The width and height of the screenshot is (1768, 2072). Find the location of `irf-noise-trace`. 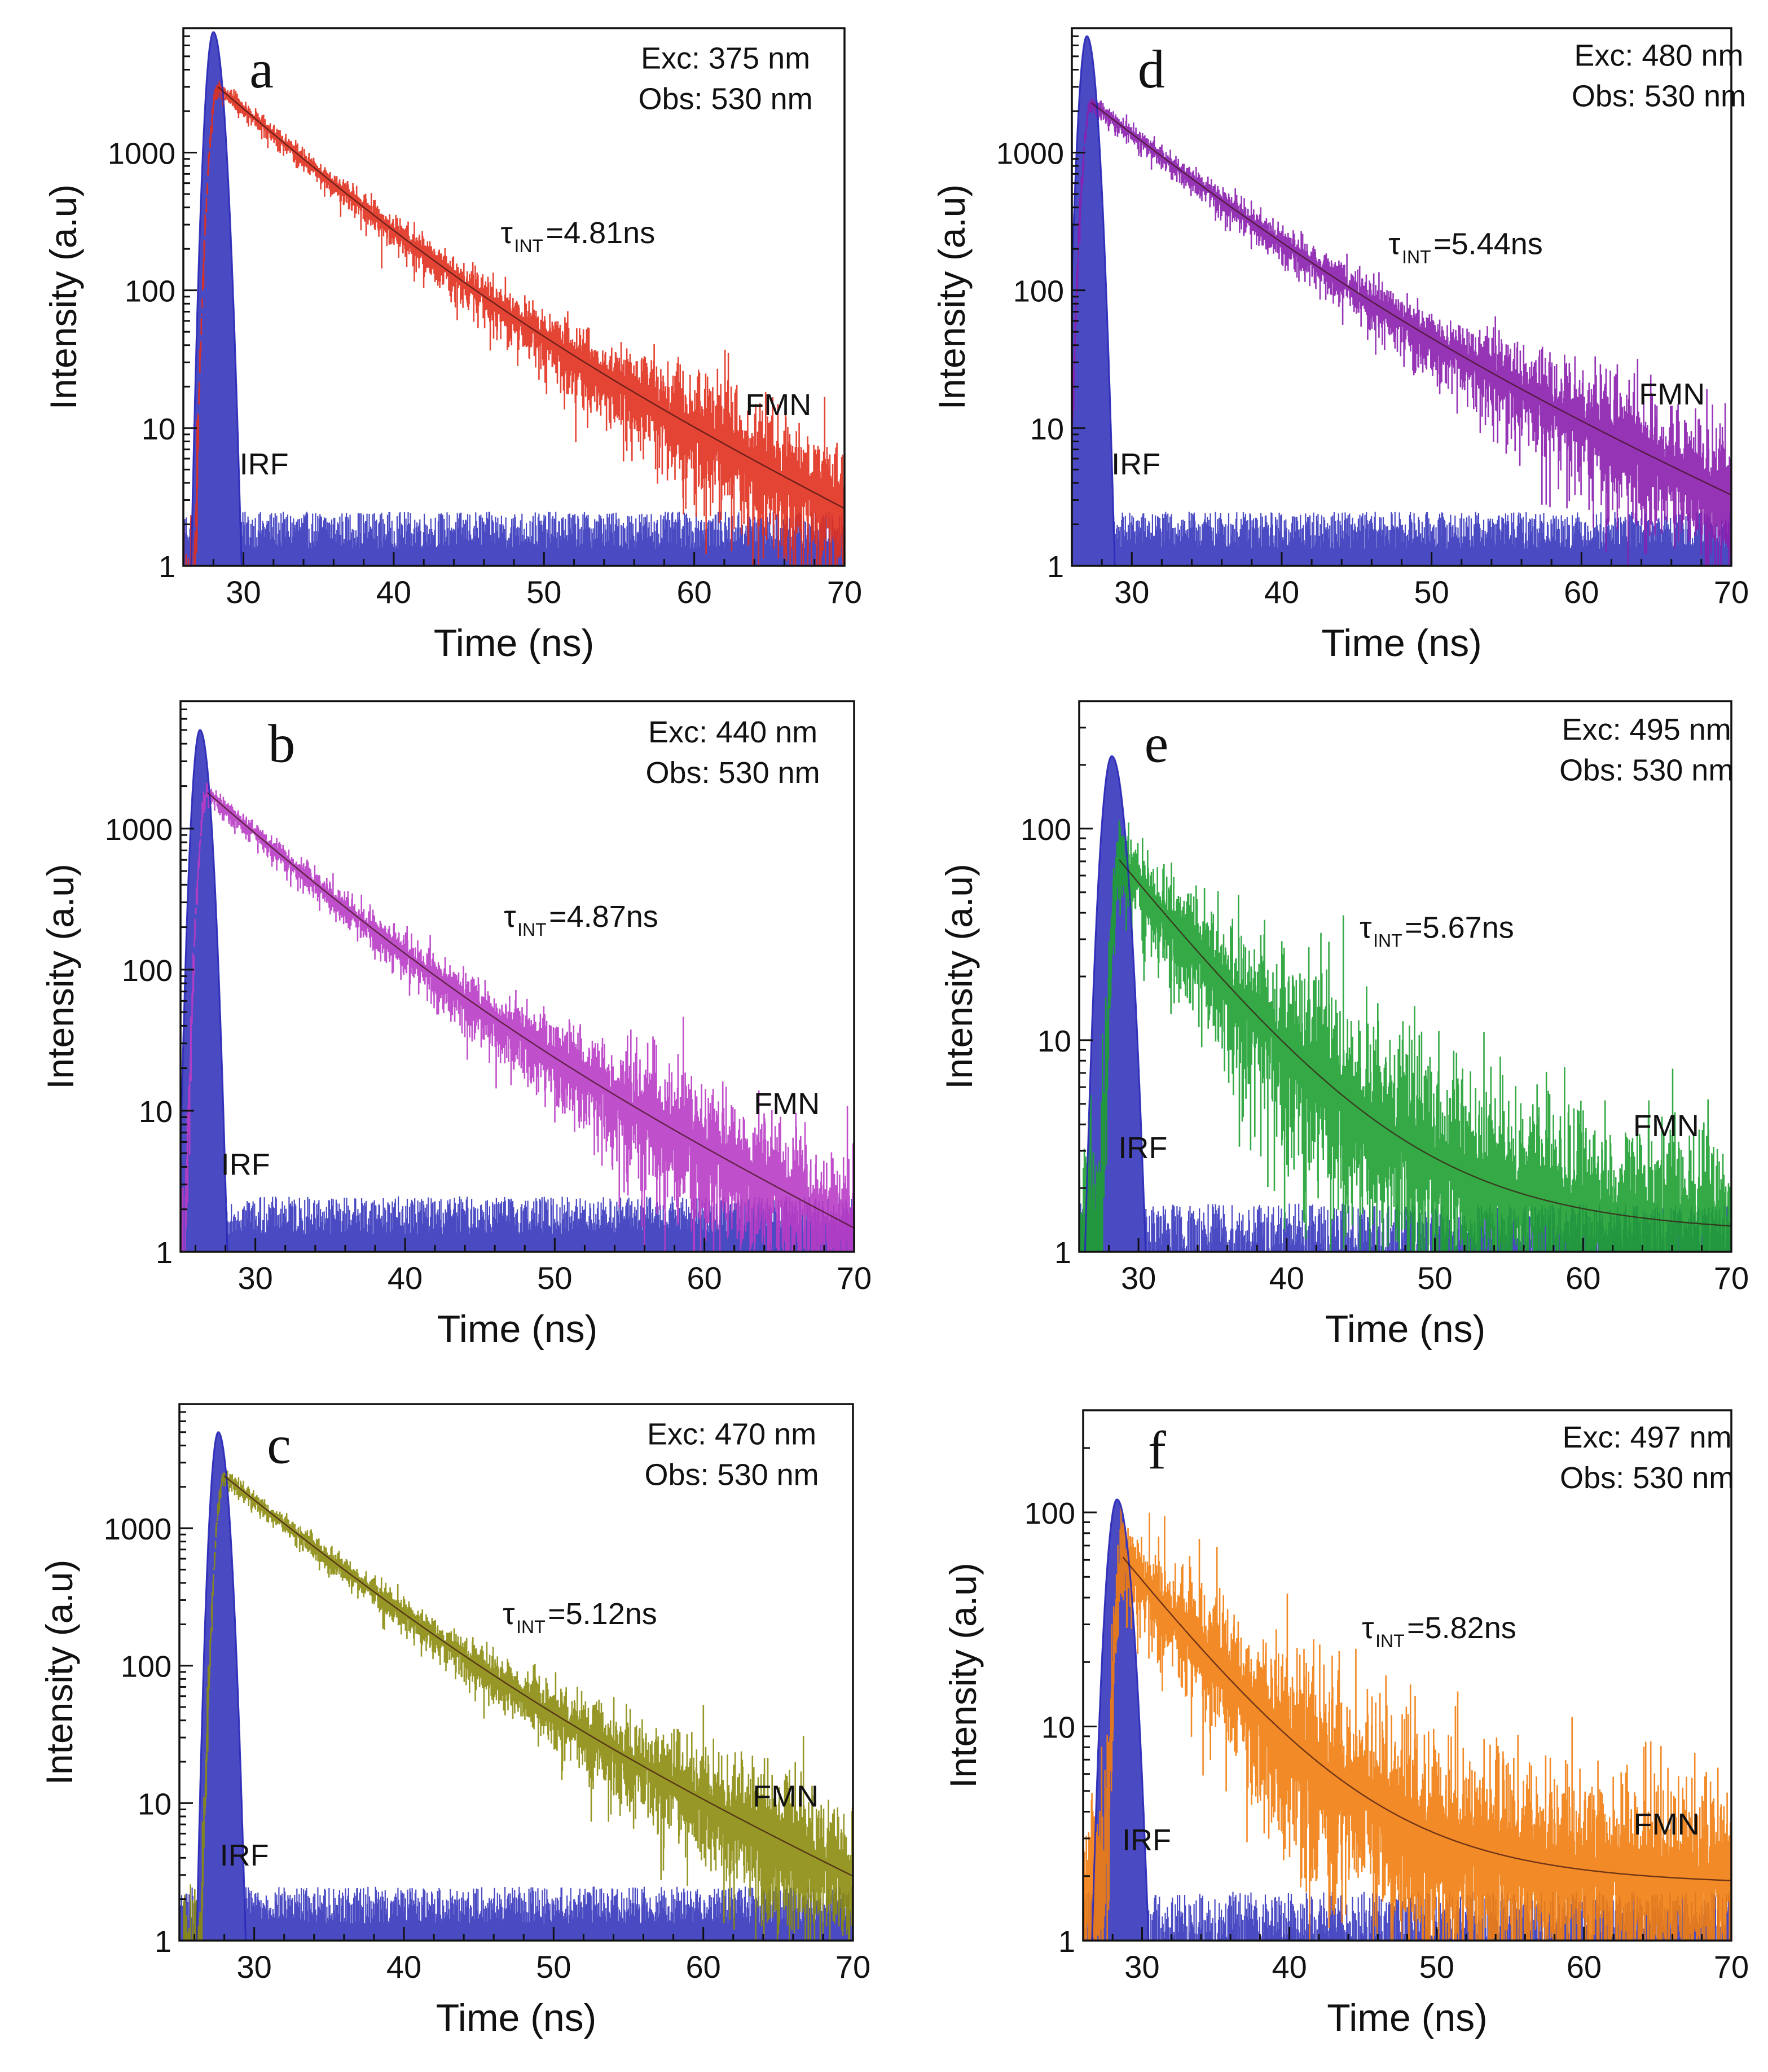

irf-noise-trace is located at coordinates (514, 299).